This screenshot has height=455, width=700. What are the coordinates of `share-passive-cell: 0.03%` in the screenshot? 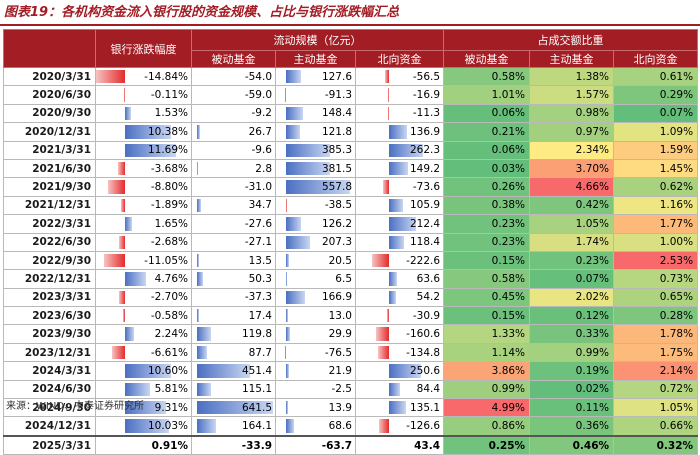 It's located at (487, 168).